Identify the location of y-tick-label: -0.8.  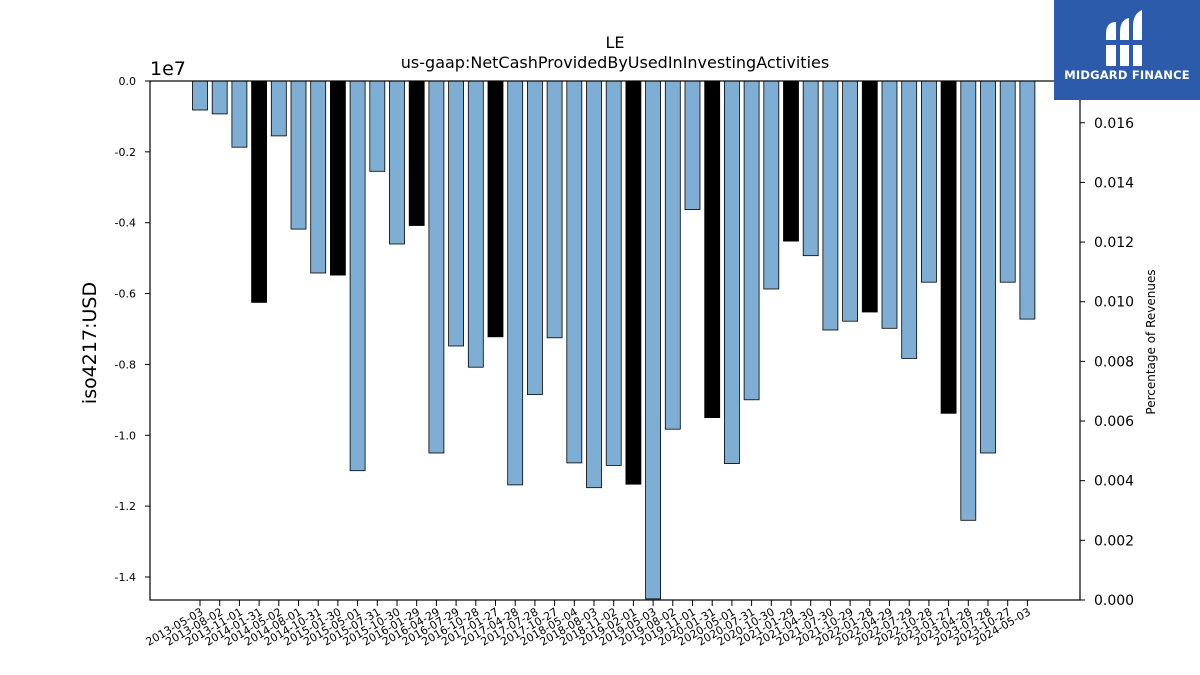
(125, 364).